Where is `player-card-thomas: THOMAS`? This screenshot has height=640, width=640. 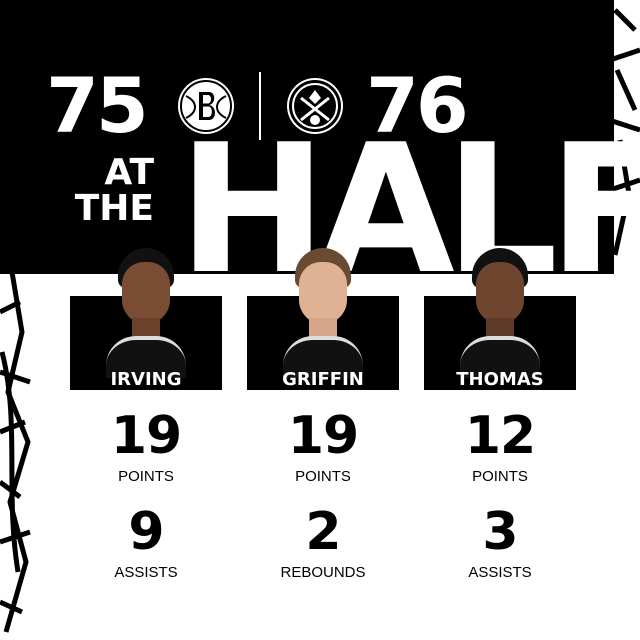 player-card-thomas: THOMAS is located at coordinates (500, 319).